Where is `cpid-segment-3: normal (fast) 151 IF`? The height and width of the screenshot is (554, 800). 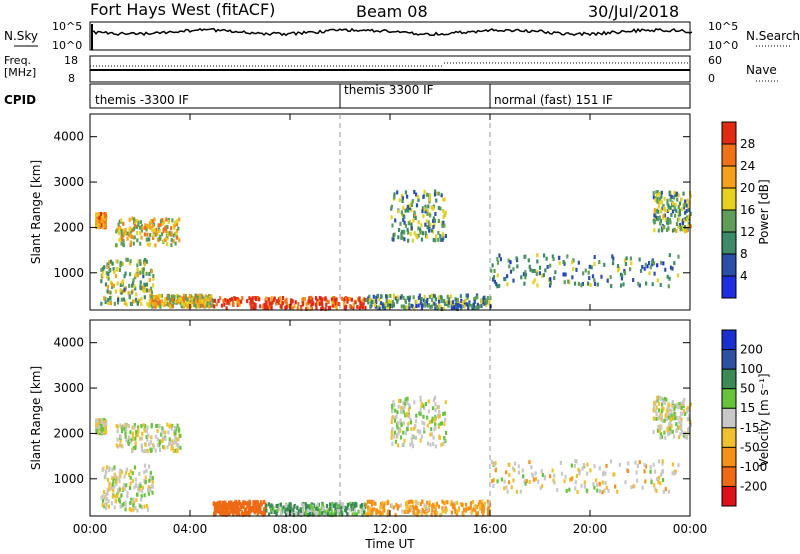 cpid-segment-3: normal (fast) 151 IF is located at coordinates (553, 100).